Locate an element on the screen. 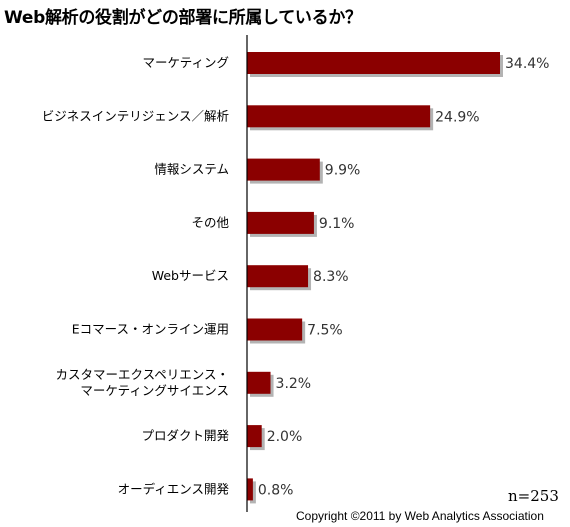 The height and width of the screenshot is (527, 570). category-label: カスタマーエクスペリエンス・ is located at coordinates (142, 374).